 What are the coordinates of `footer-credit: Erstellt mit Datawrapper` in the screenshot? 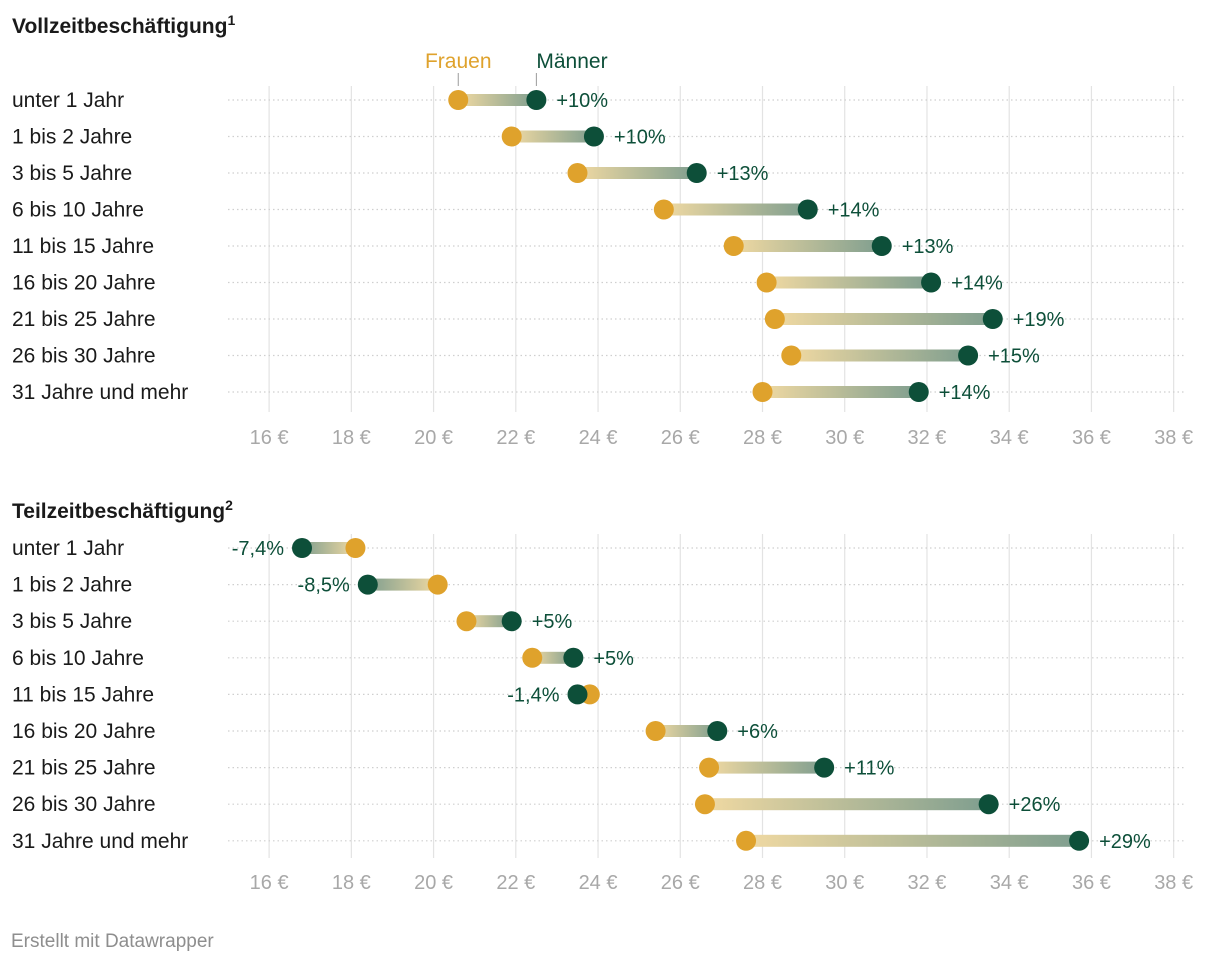 It's located at (112, 941).